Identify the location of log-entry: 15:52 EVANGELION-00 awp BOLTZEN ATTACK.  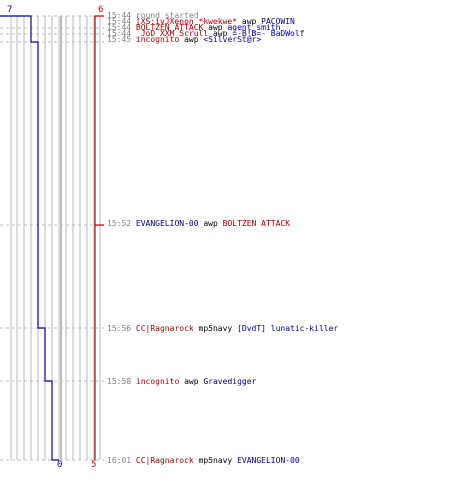
(198, 224).